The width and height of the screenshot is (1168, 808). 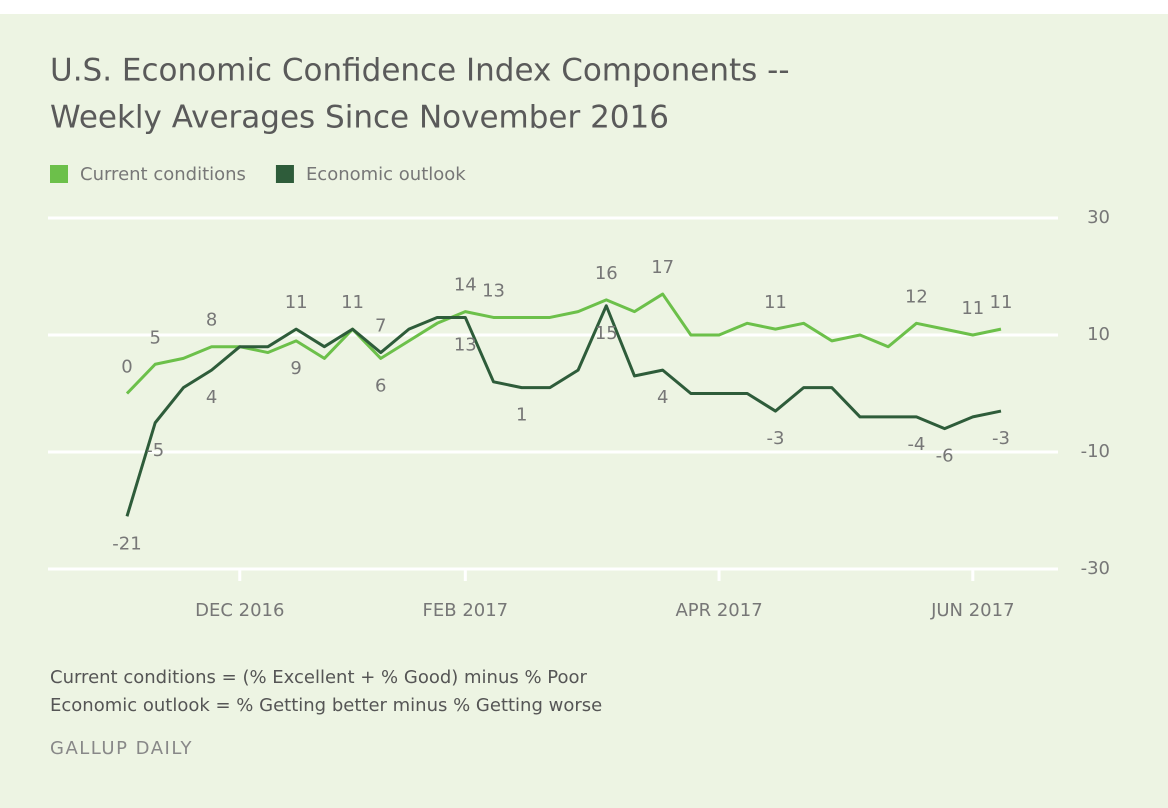 What do you see at coordinates (1098, 334) in the screenshot?
I see `y-tick-label: 10` at bounding box center [1098, 334].